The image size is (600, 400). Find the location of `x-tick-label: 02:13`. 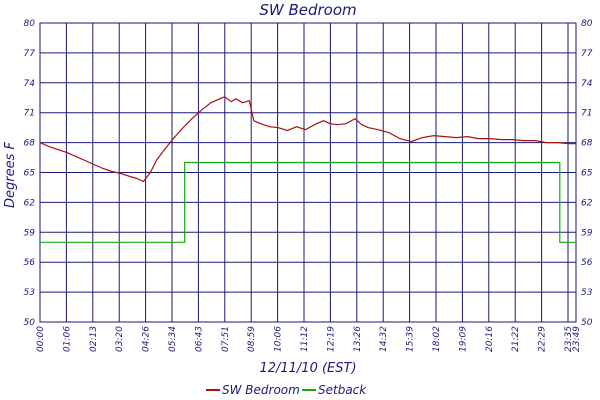

x-tick-label: 02:13 is located at coordinates (94, 339).